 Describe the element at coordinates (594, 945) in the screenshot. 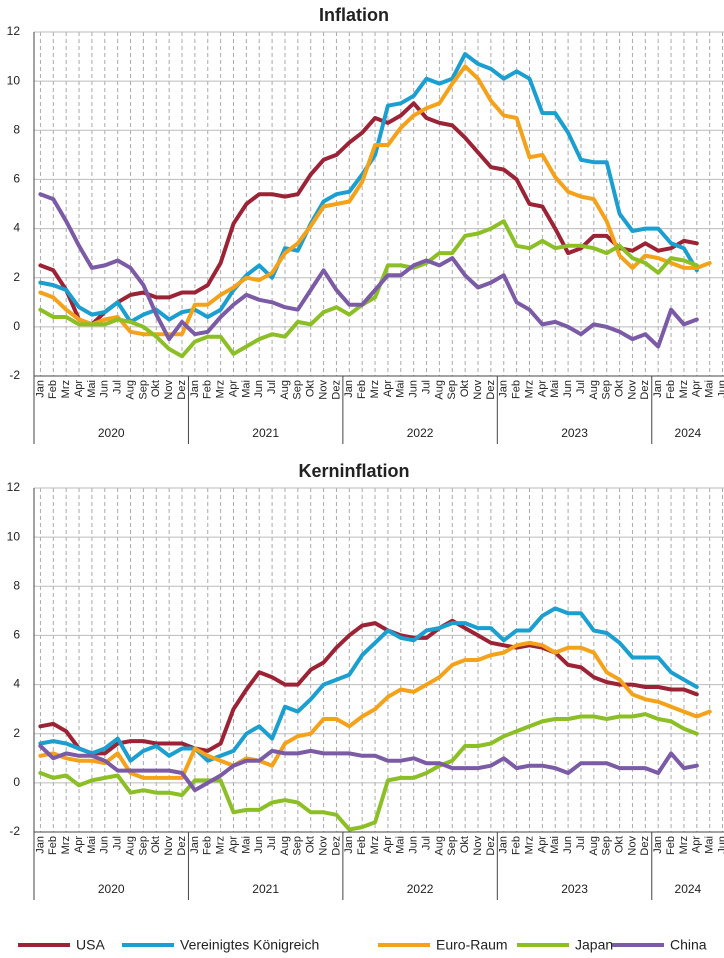

I see `legend-label: Japan` at that location.